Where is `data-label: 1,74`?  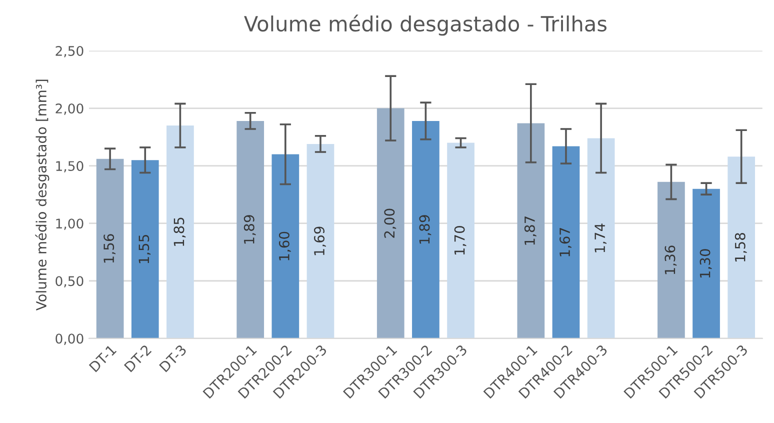 data-label: 1,74 is located at coordinates (600, 238).